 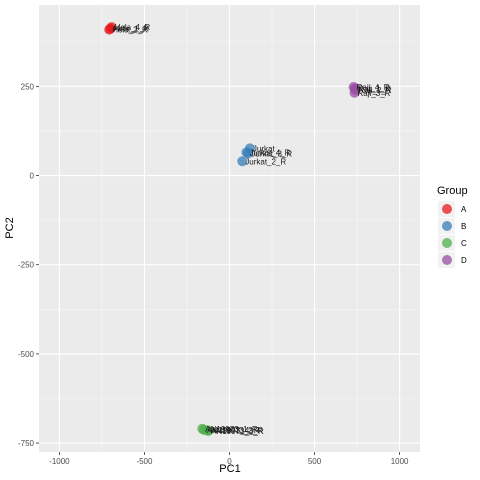 I want to click on point-label: Raji_1_R, so click(x=374, y=88).